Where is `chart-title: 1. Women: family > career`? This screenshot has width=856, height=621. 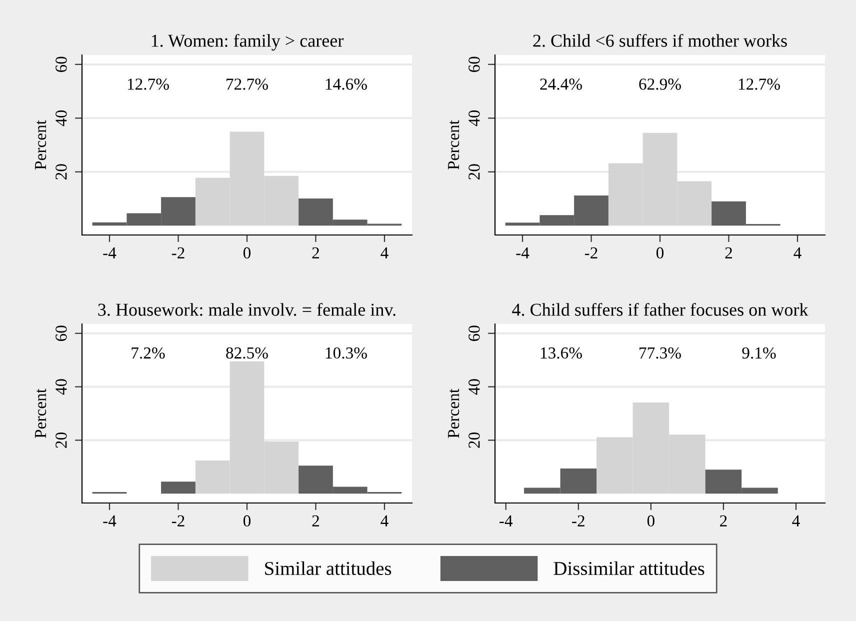
chart-title: 1. Women: family > career is located at coordinates (248, 42).